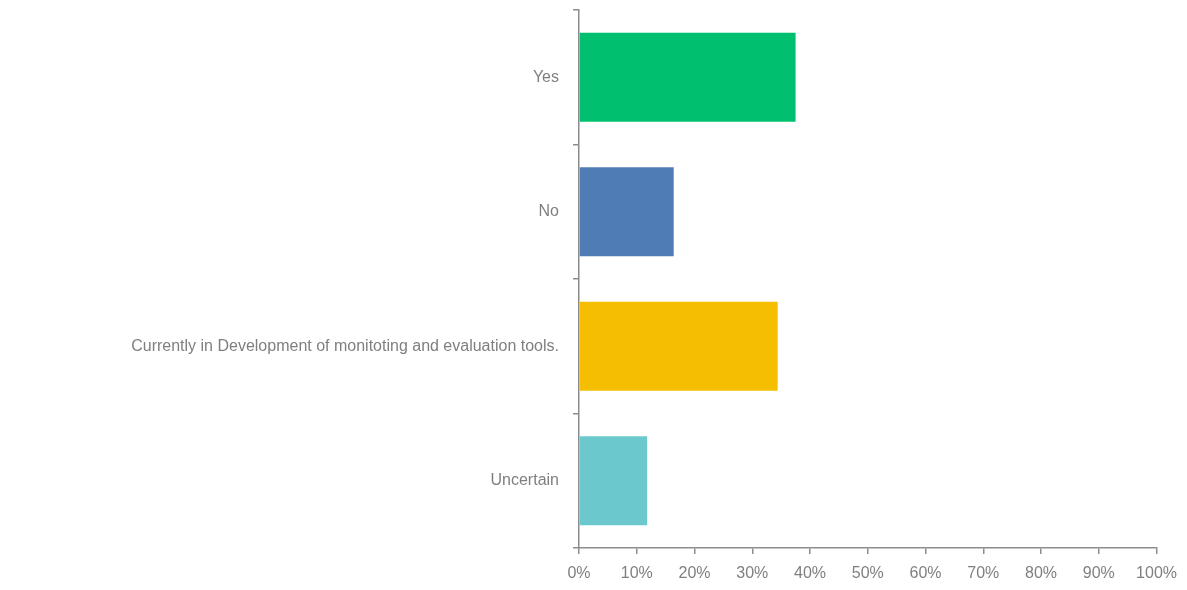  What do you see at coordinates (983, 573) in the screenshot?
I see `x-tick-label: 70%` at bounding box center [983, 573].